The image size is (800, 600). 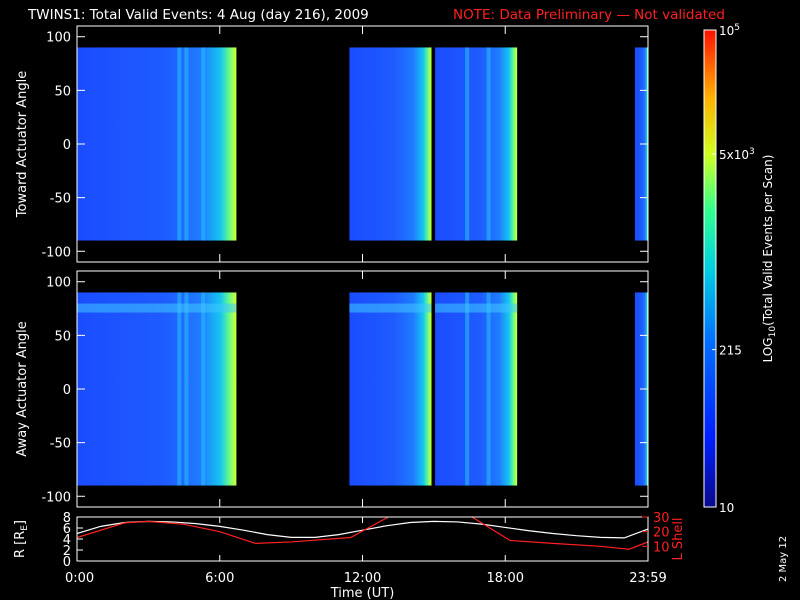 I want to click on colorbar-tick-label: 5x103, so click(x=737, y=154).